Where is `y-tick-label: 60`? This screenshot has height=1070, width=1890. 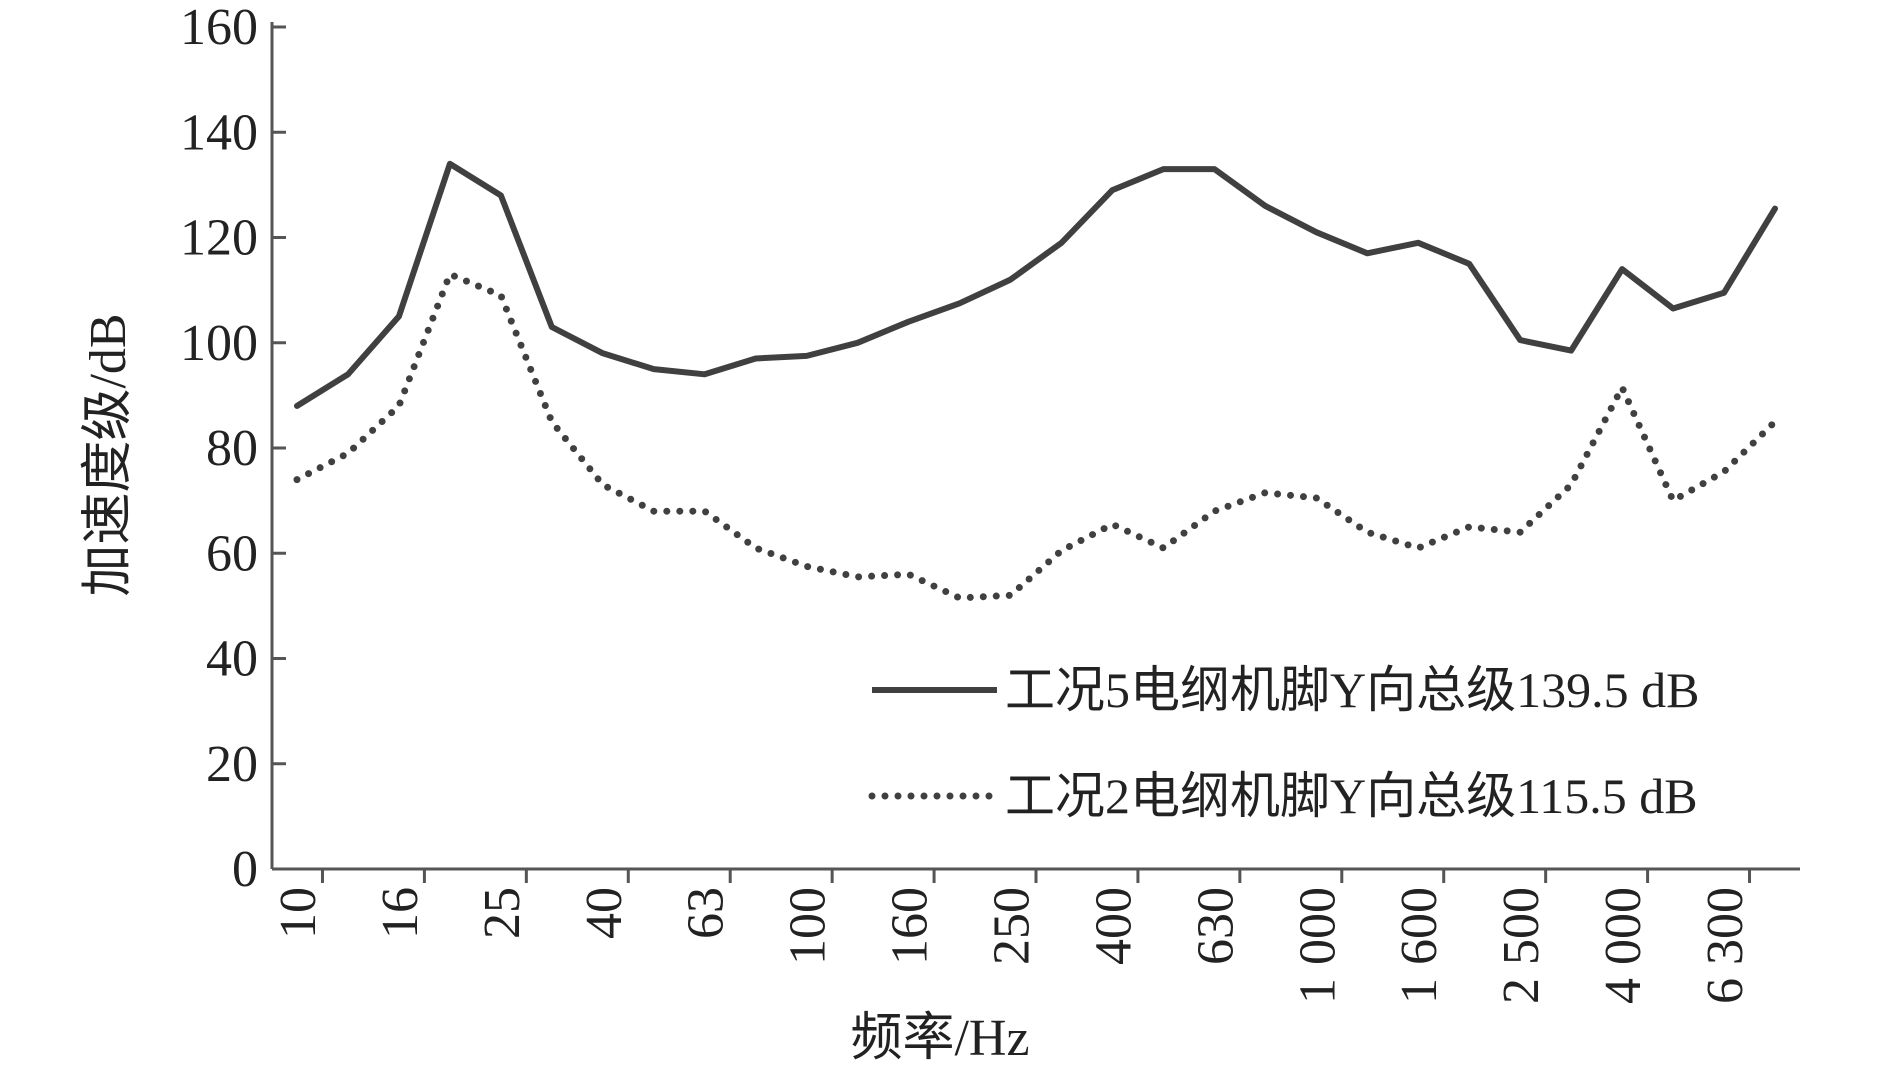
y-tick-label: 60 is located at coordinates (232, 553).